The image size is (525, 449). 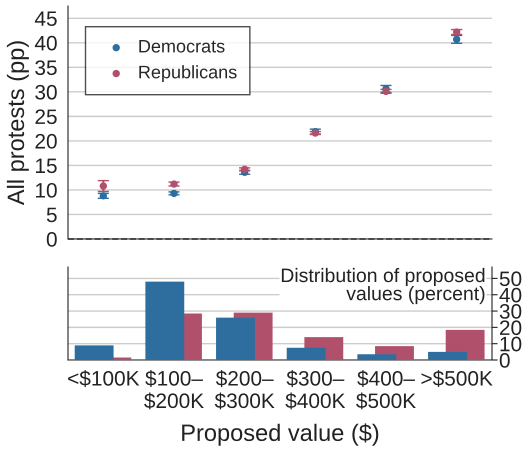 What do you see at coordinates (457, 378) in the screenshot?
I see `x-tick-label: >$500K` at bounding box center [457, 378].